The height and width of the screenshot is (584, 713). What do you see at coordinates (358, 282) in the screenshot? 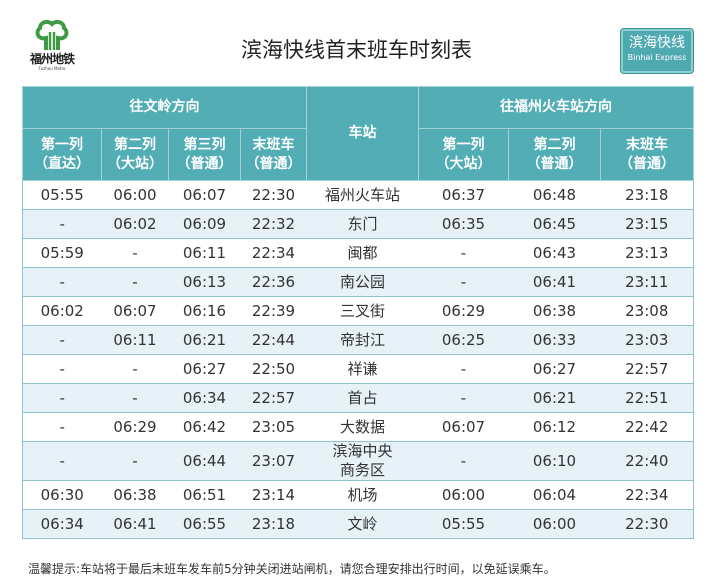
I see `table-row: - -06:13 22:36 南公园 -06:41 23:11` at bounding box center [358, 282].